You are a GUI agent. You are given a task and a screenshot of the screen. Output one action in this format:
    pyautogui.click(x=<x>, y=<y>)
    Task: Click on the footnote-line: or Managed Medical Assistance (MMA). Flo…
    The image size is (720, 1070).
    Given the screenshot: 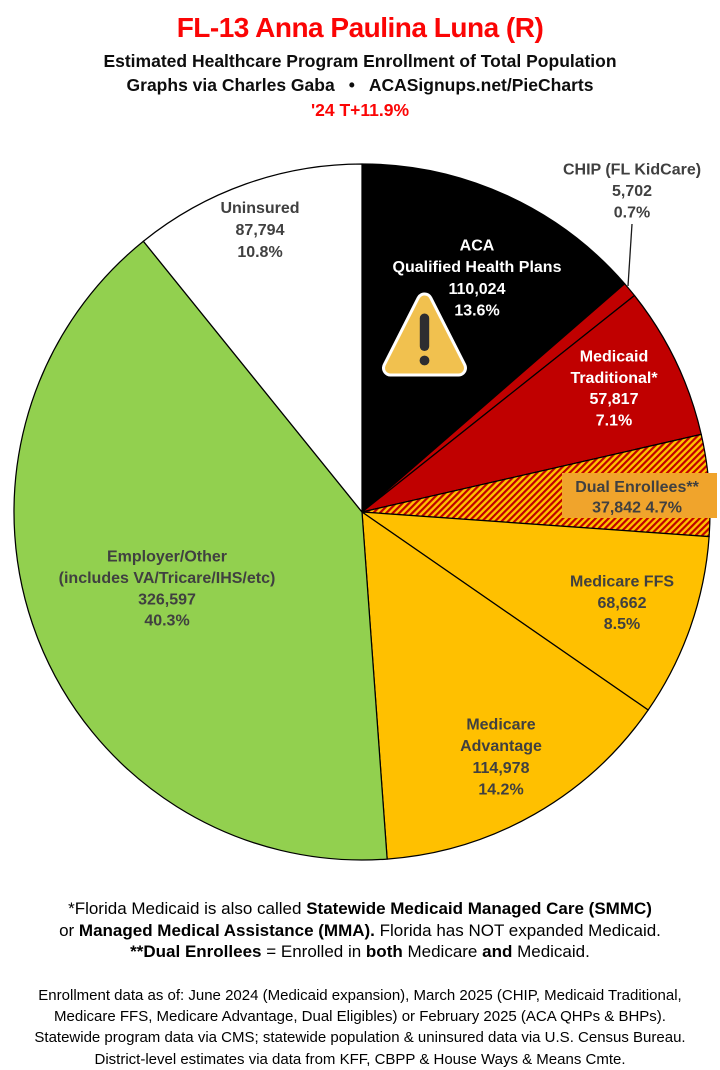 What is the action you would take?
    pyautogui.click(x=360, y=930)
    